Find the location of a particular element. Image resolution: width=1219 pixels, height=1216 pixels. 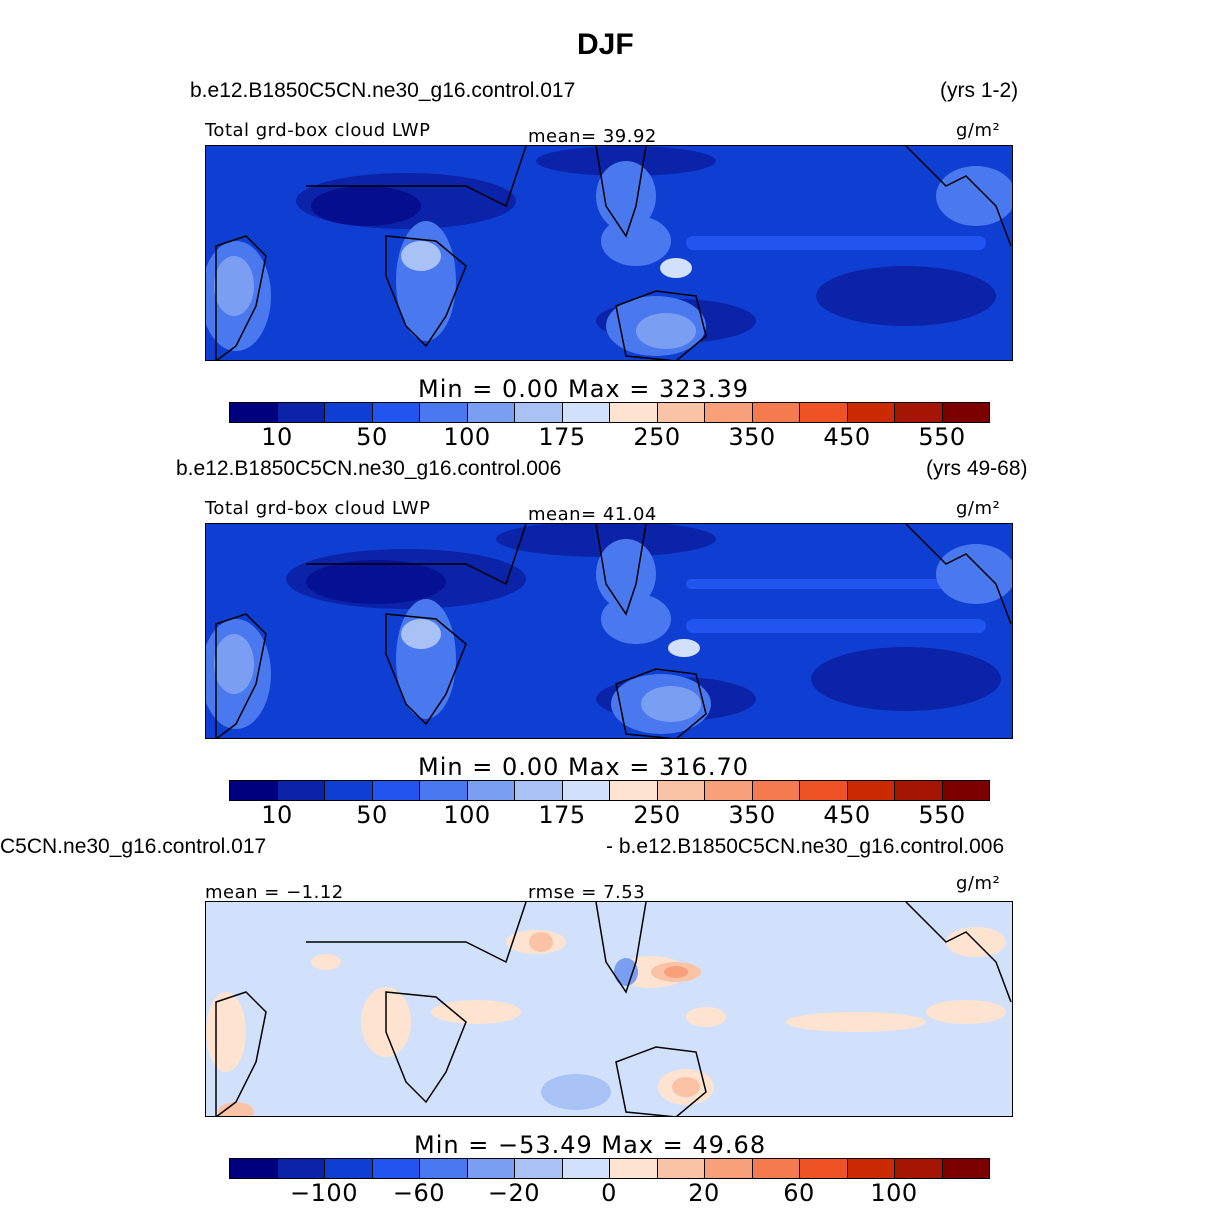

panel-1-colorbar is located at coordinates (609, 412).